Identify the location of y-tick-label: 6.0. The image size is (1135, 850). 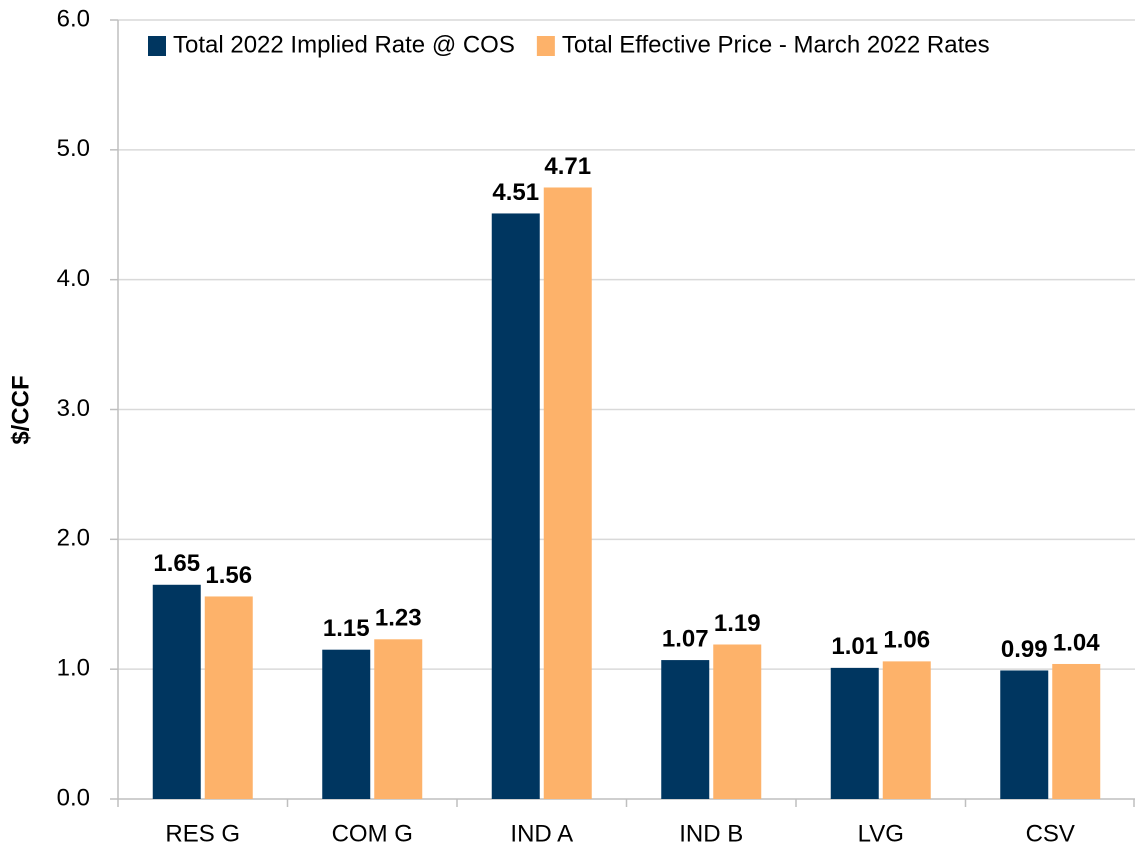
(73, 18).